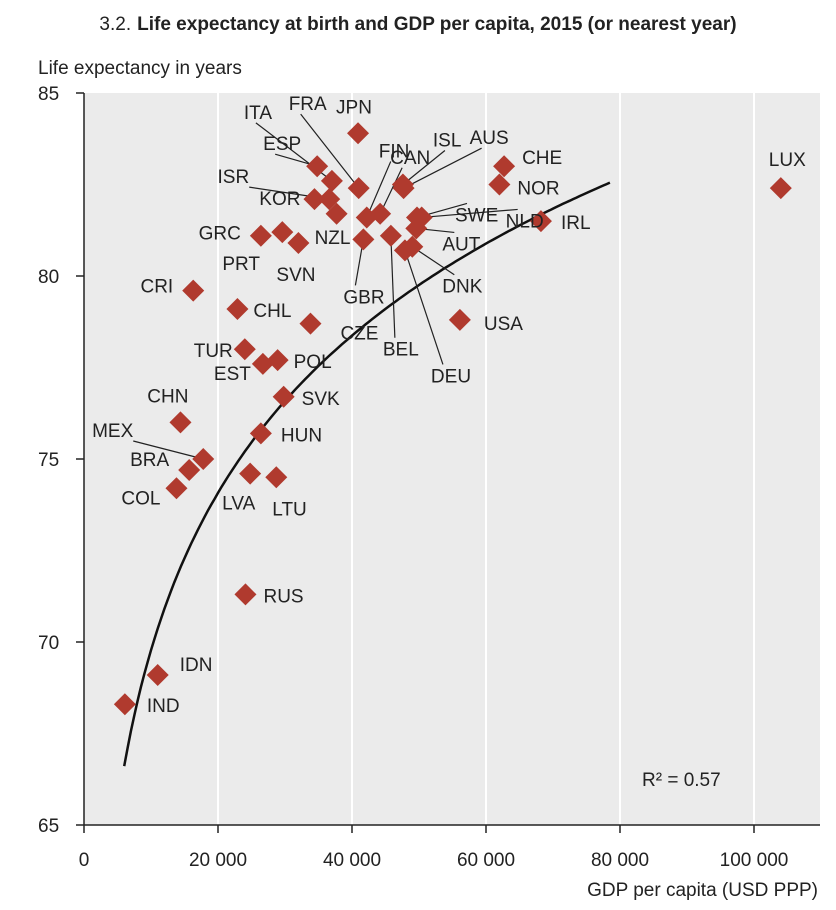 The height and width of the screenshot is (910, 836). I want to click on y-tick-label: 70, so click(48, 643).